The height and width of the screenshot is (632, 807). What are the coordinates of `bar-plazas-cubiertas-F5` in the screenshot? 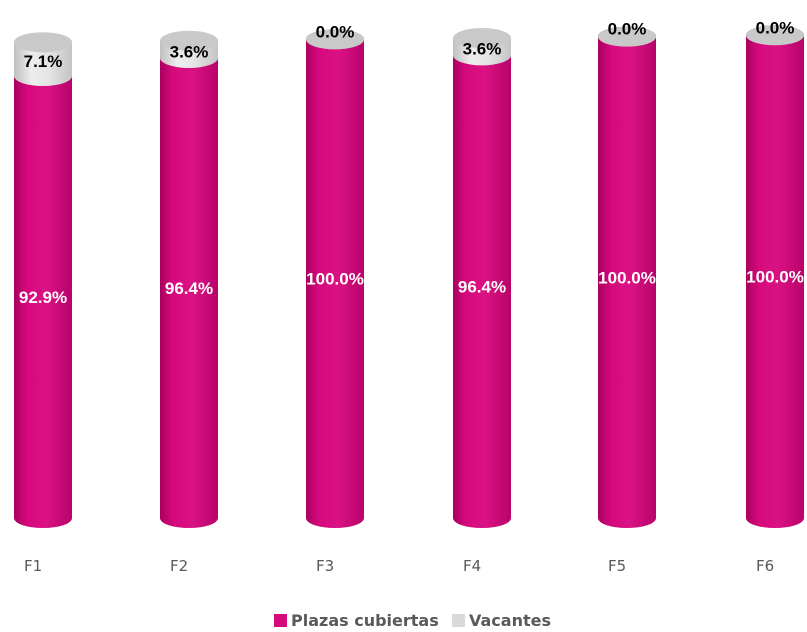 It's located at (627, 277).